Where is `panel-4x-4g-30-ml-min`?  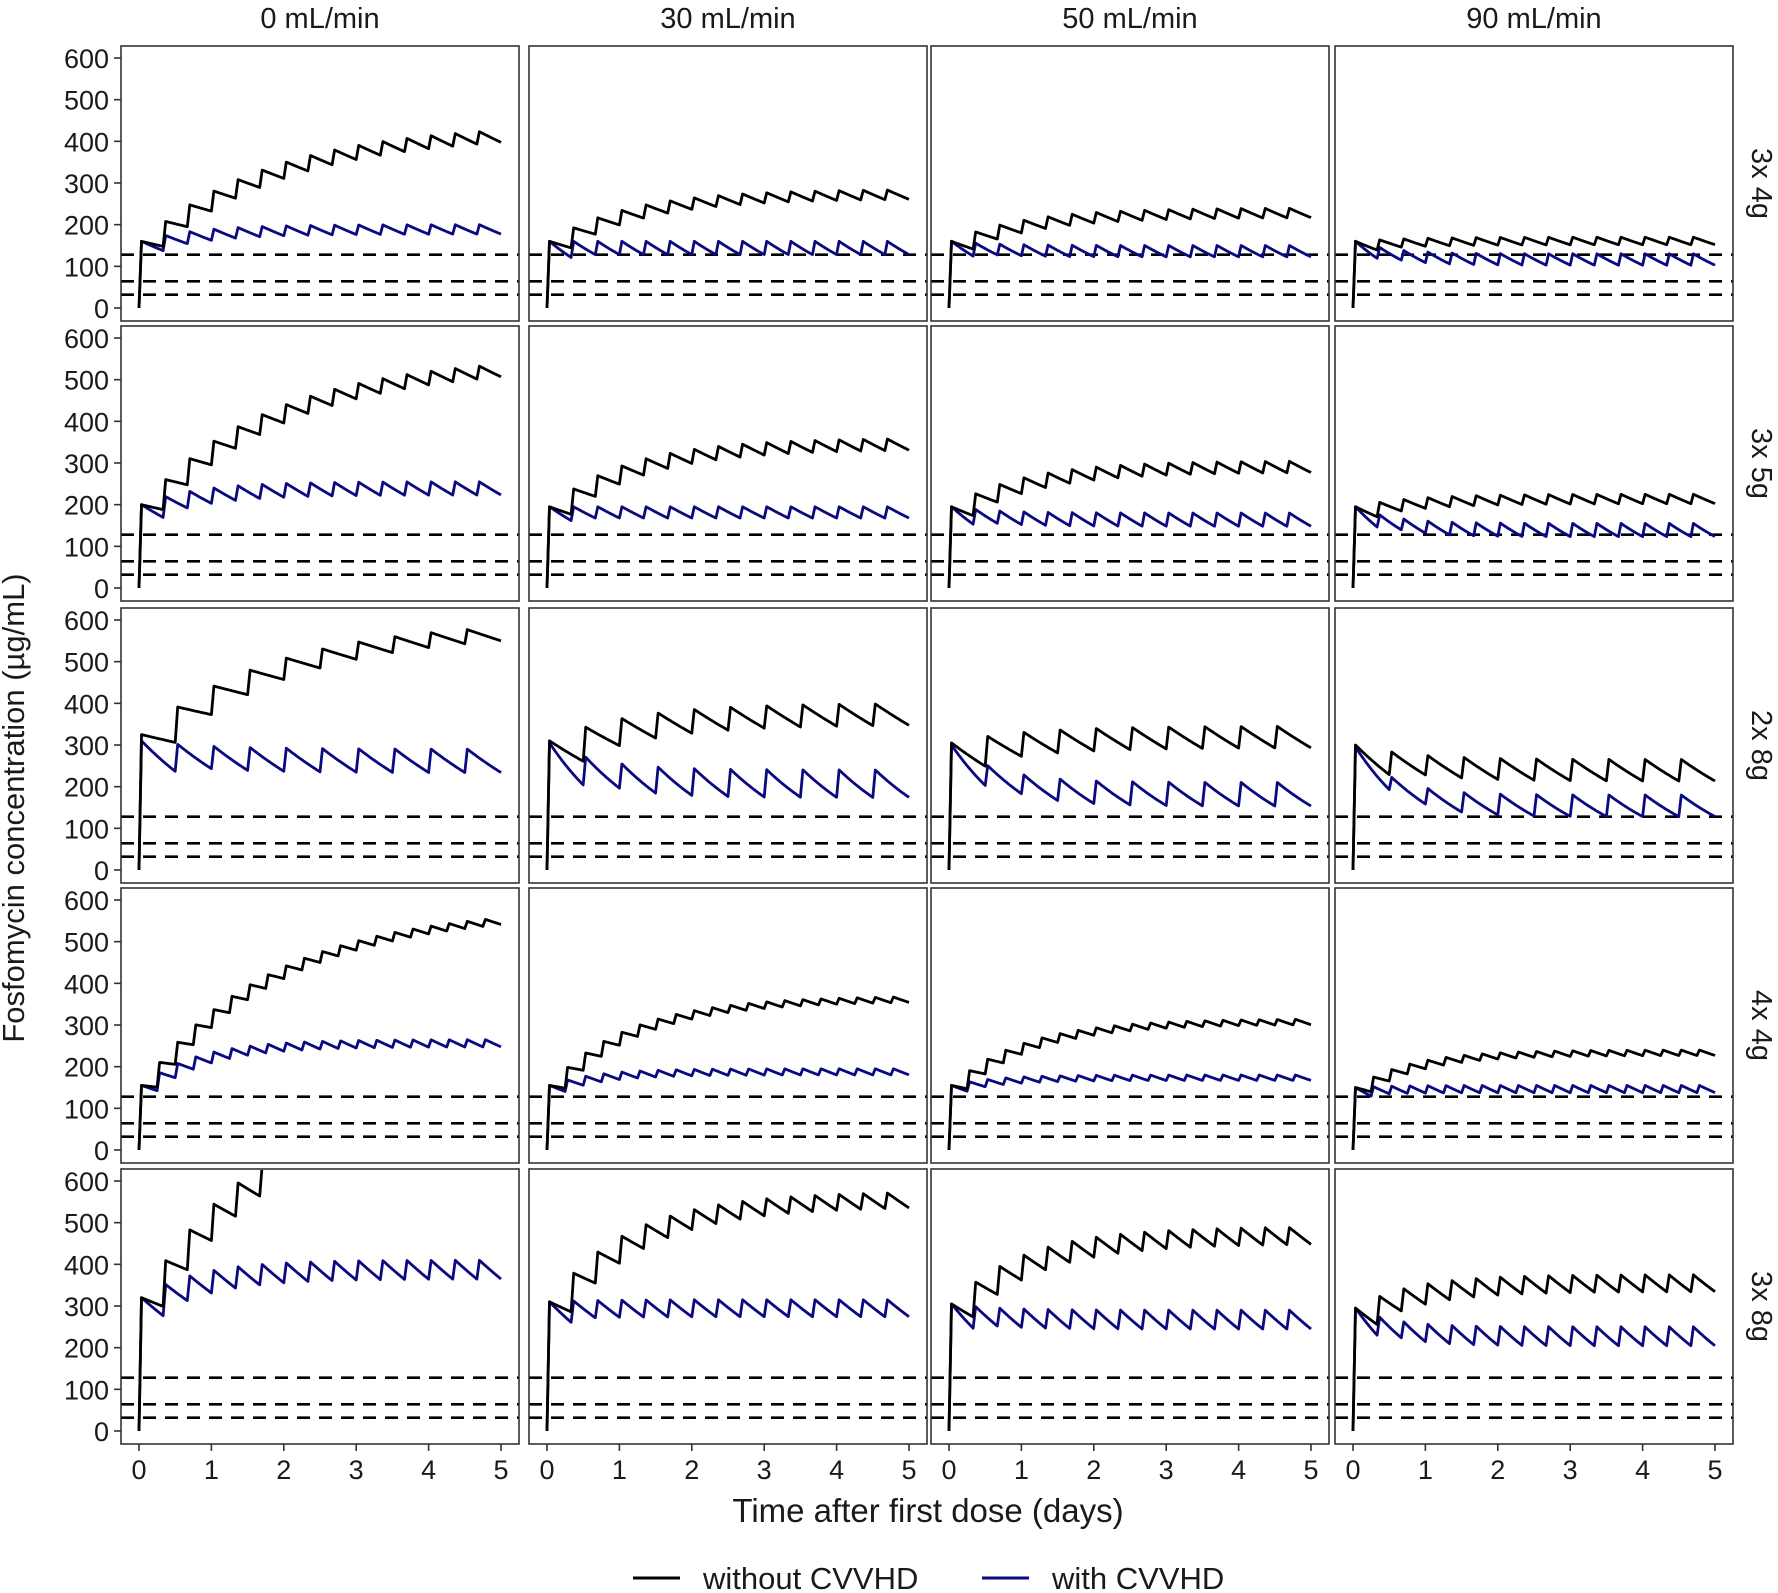 panel-4x-4g-30-ml-min is located at coordinates (728, 1025).